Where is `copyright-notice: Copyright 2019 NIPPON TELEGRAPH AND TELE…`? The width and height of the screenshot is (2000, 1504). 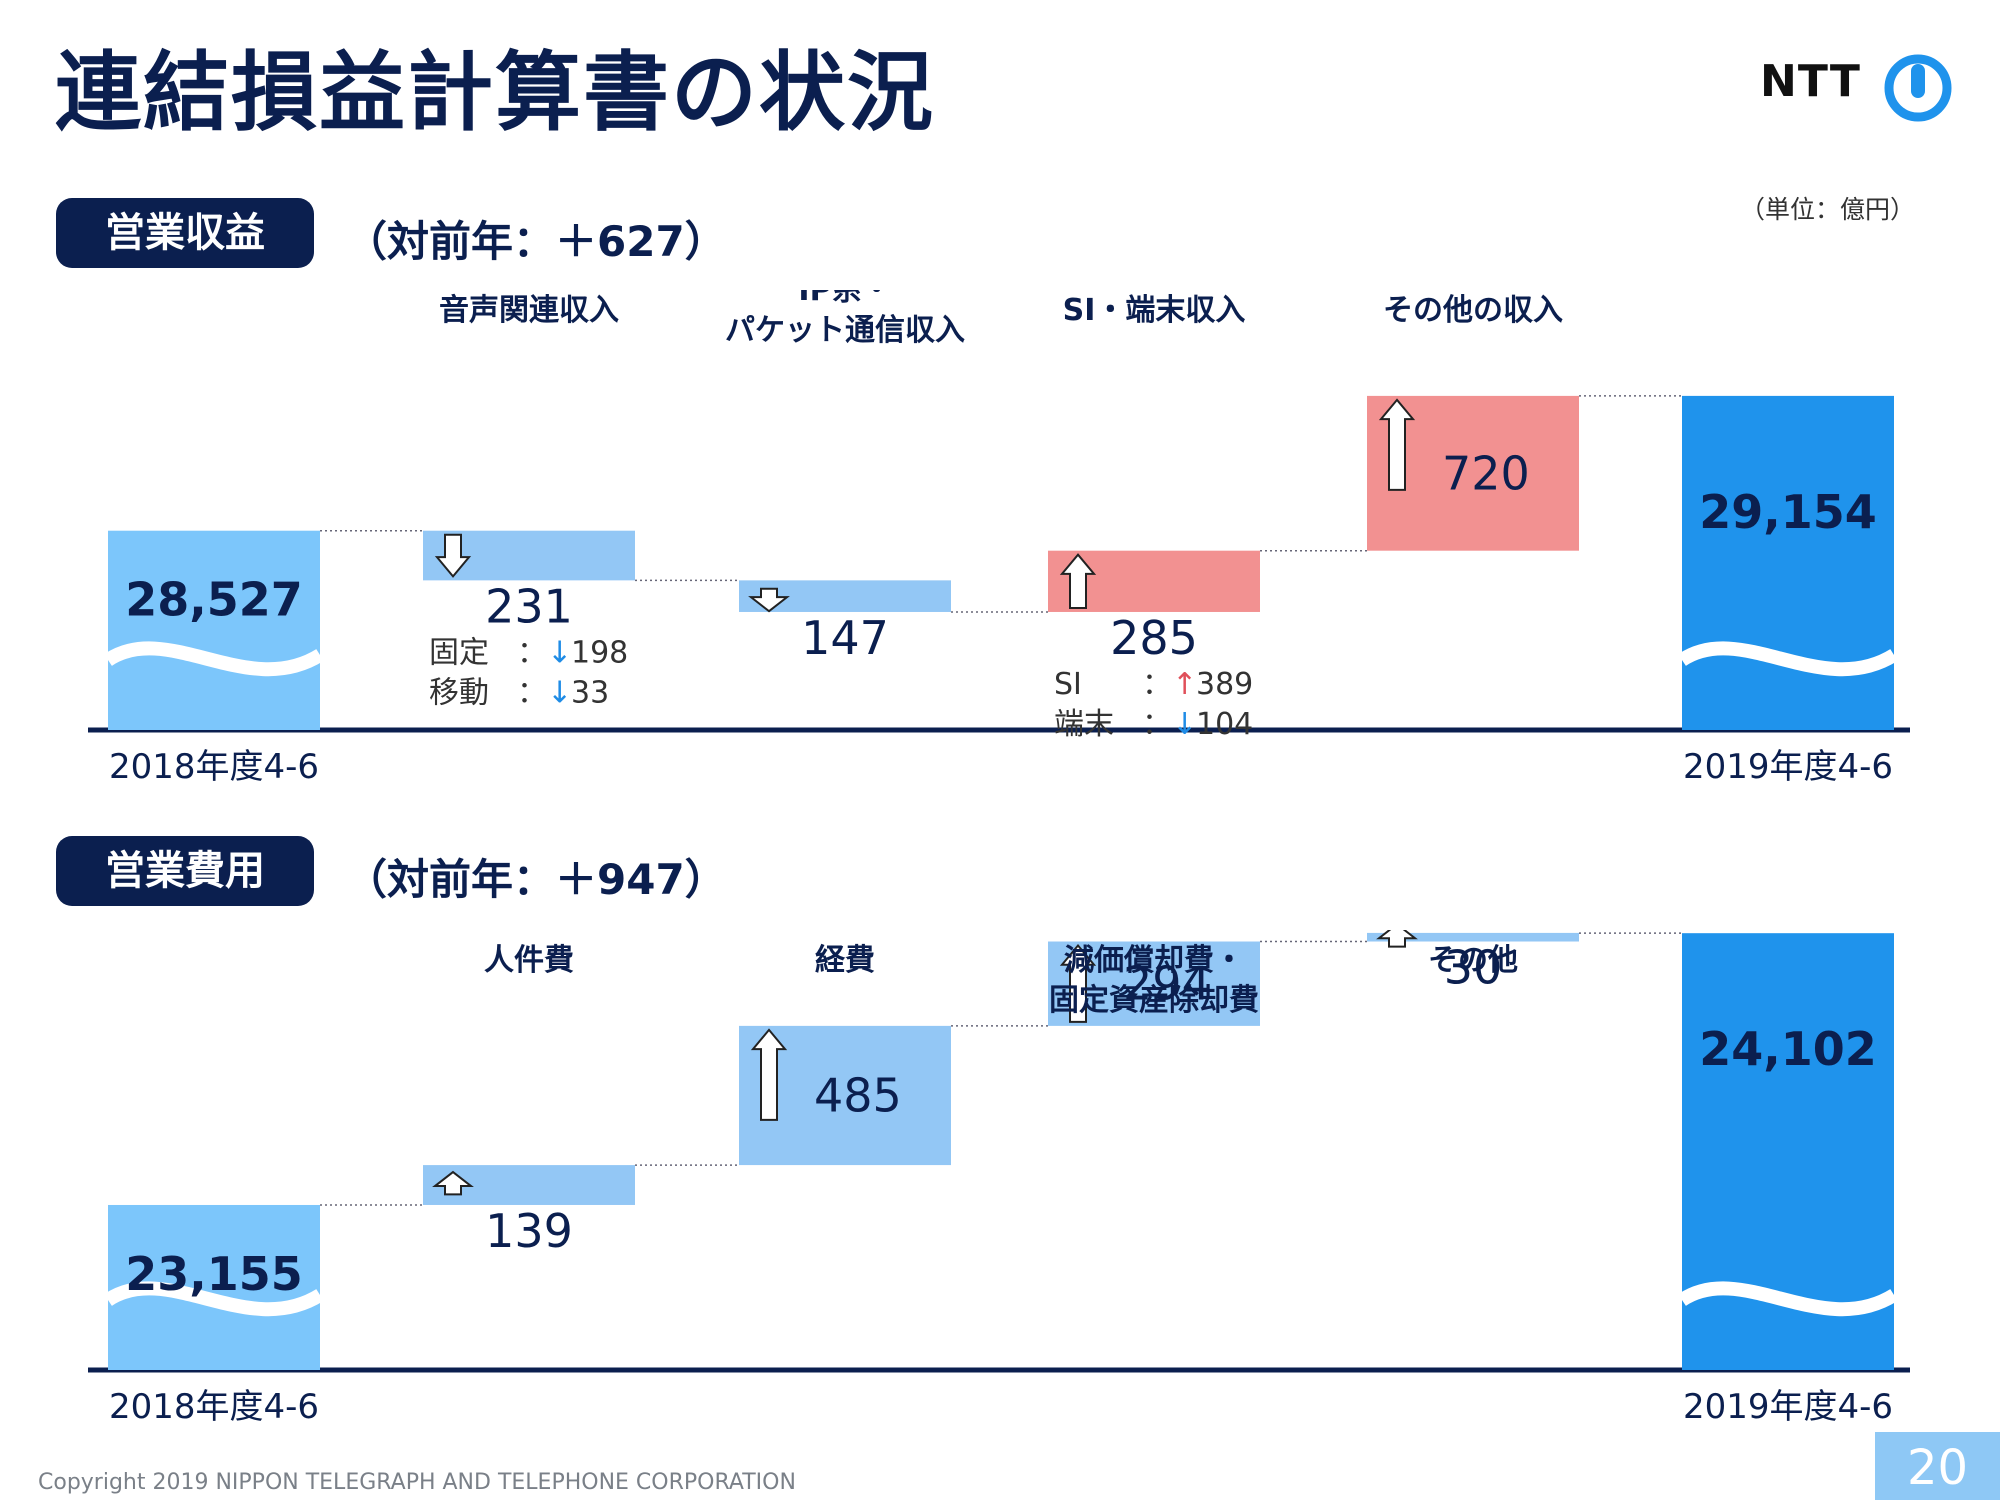
copyright-notice: Copyright 2019 NIPPON TELEGRAPH AND TELE… is located at coordinates (417, 1482).